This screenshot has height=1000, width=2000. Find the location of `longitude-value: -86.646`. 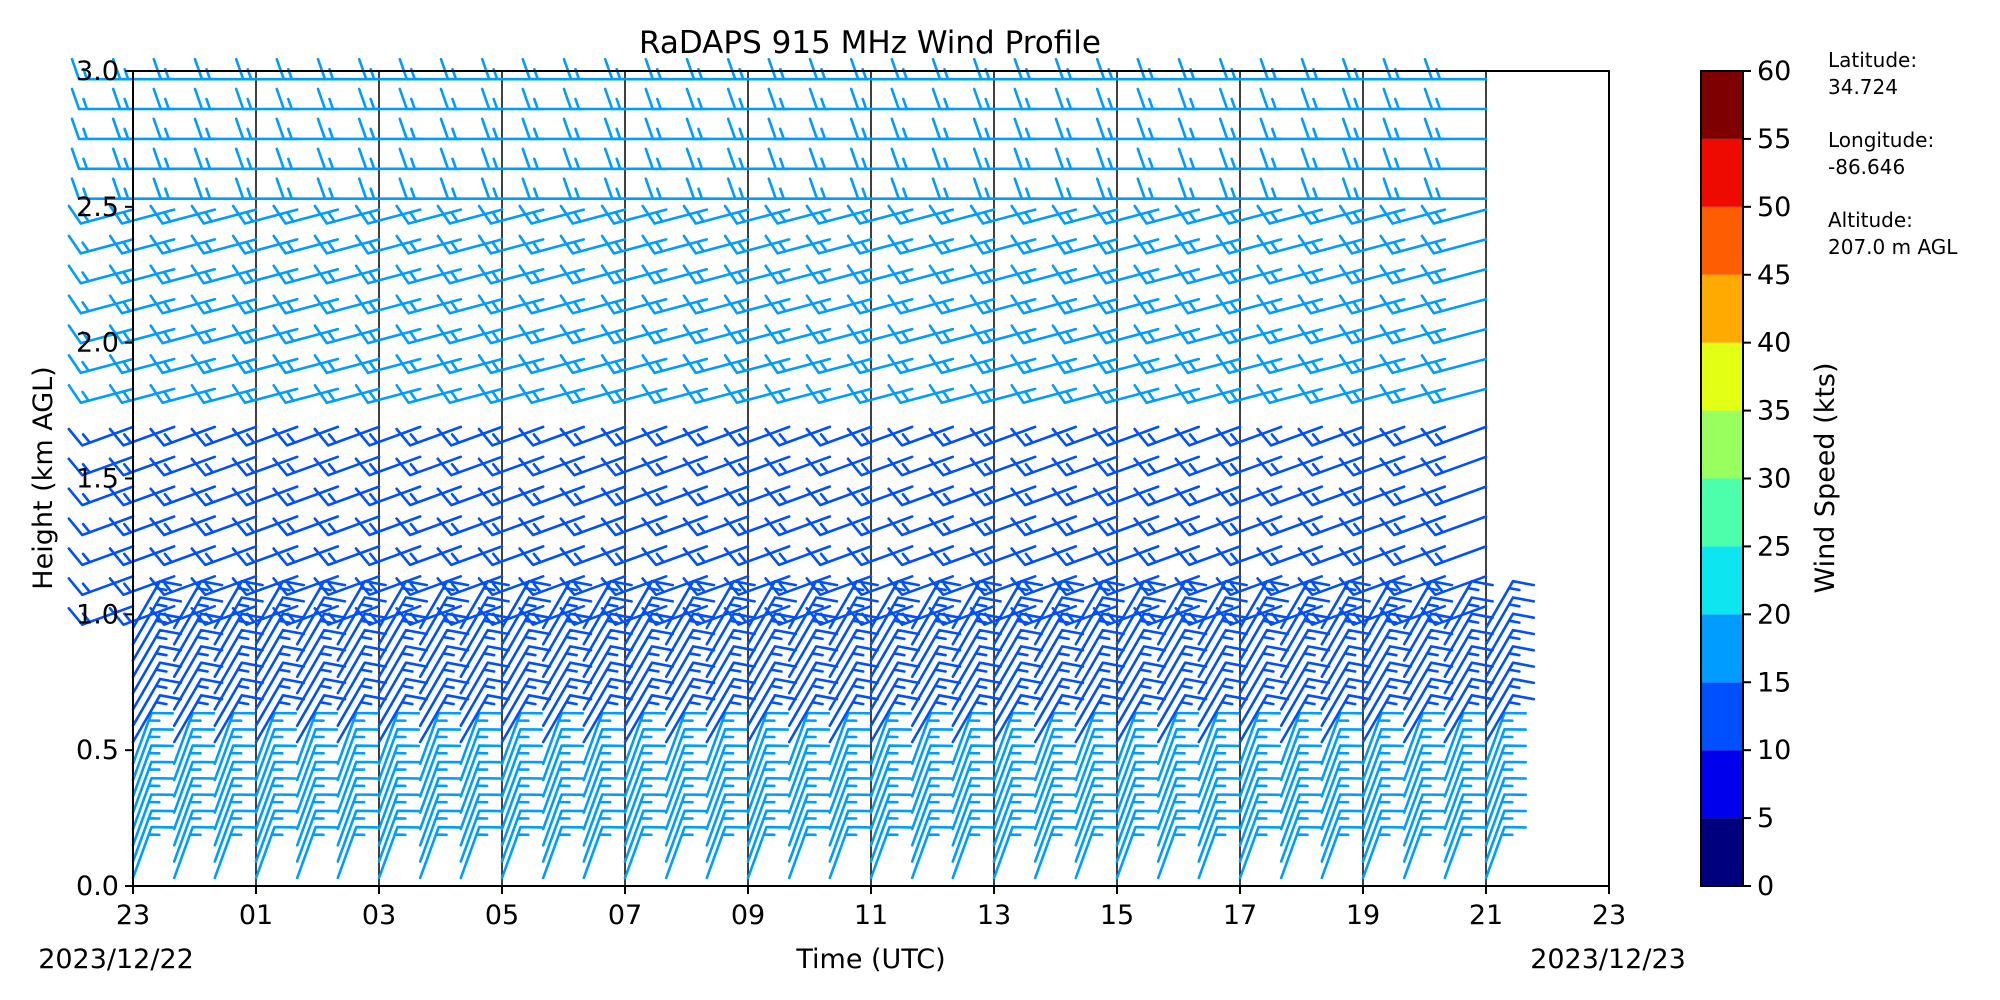

longitude-value: -86.646 is located at coordinates (1866, 167).